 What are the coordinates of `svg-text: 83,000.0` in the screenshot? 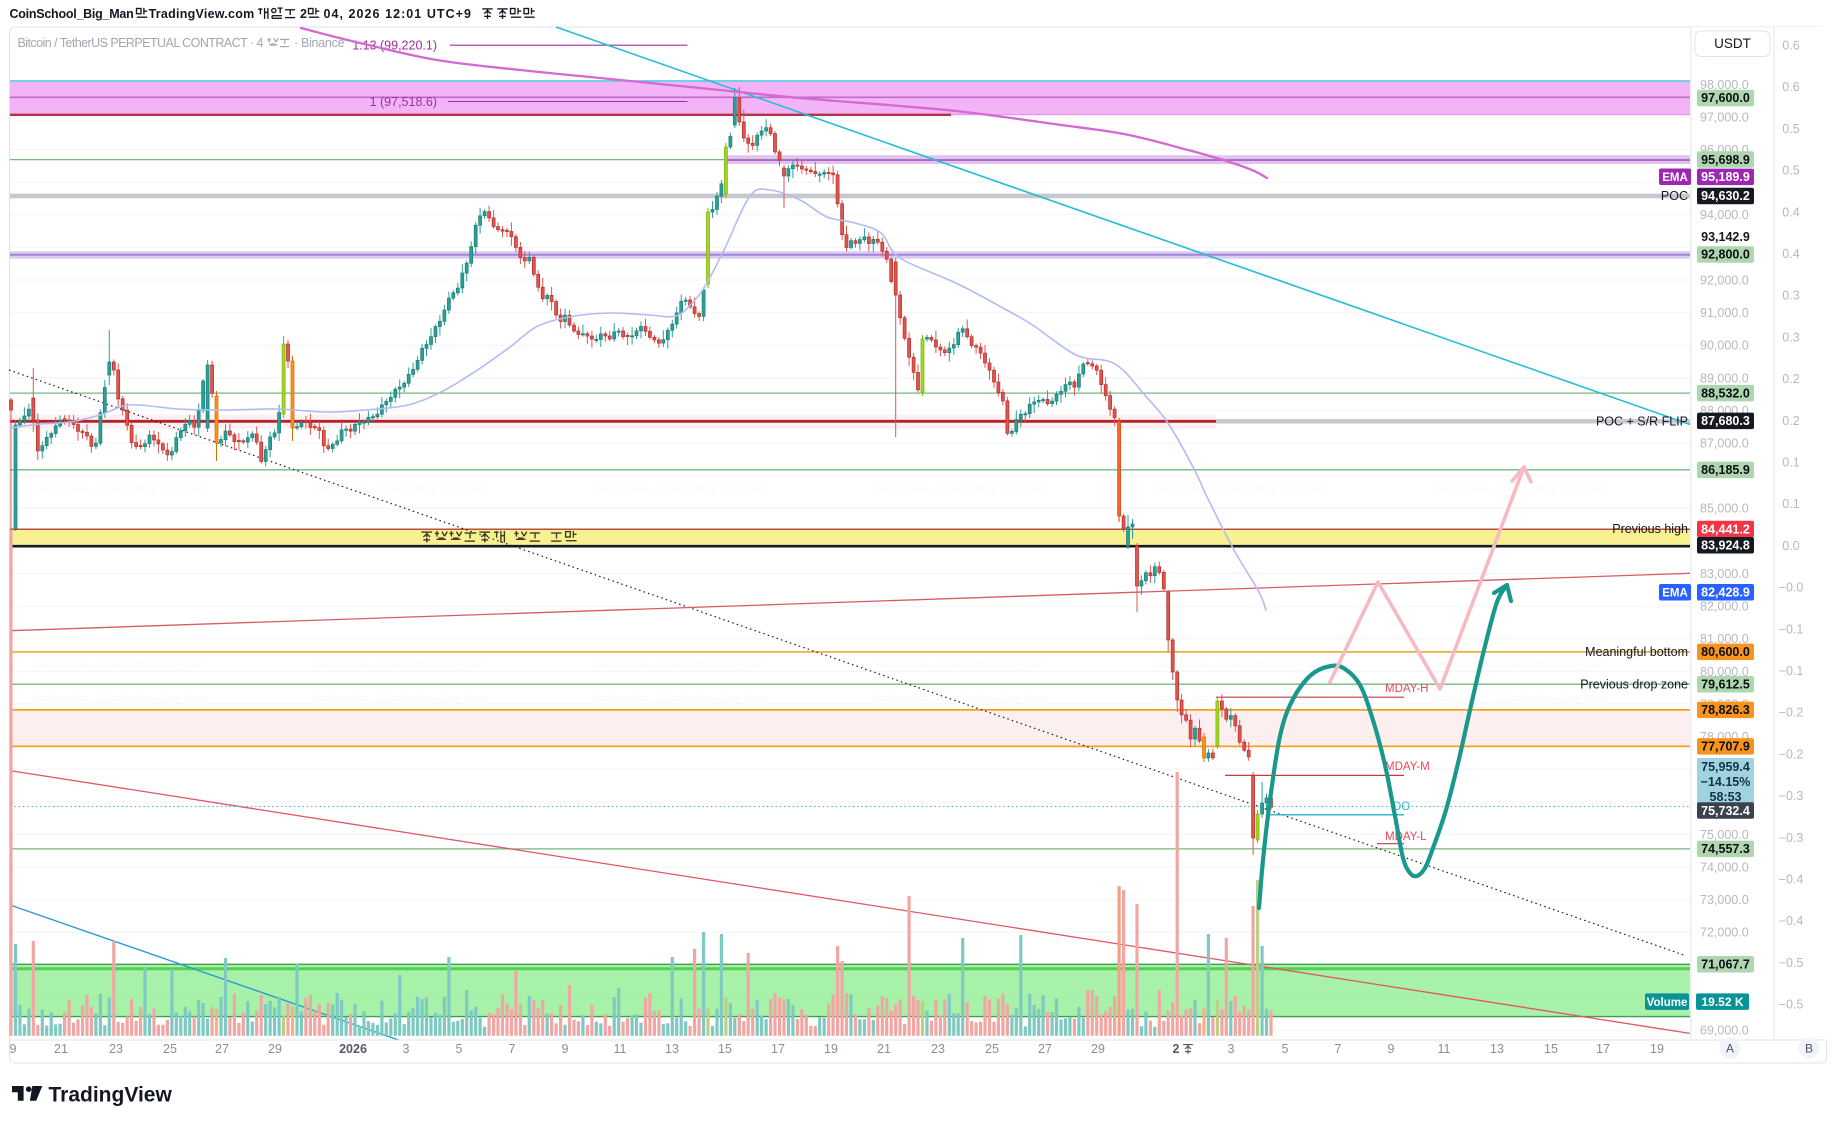 It's located at (1724, 574).